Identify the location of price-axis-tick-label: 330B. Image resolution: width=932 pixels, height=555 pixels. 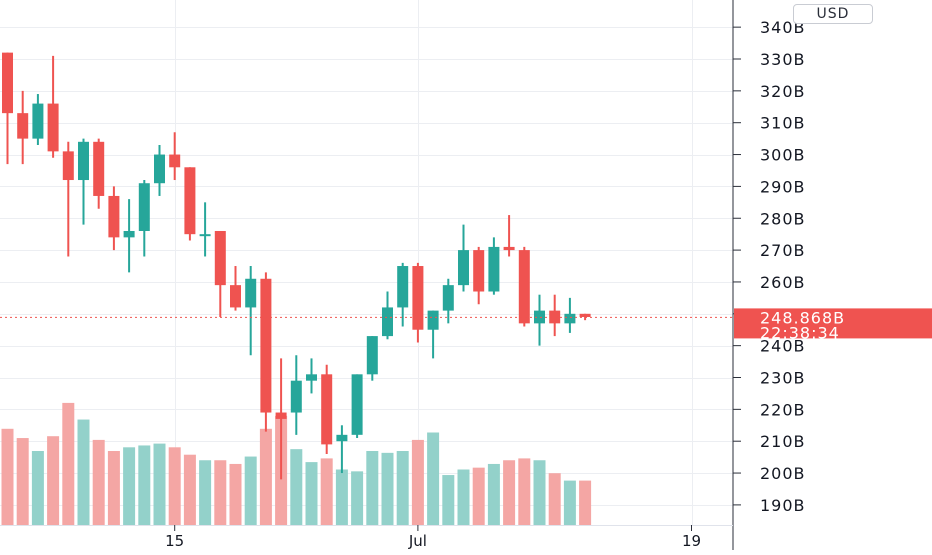
(783, 59).